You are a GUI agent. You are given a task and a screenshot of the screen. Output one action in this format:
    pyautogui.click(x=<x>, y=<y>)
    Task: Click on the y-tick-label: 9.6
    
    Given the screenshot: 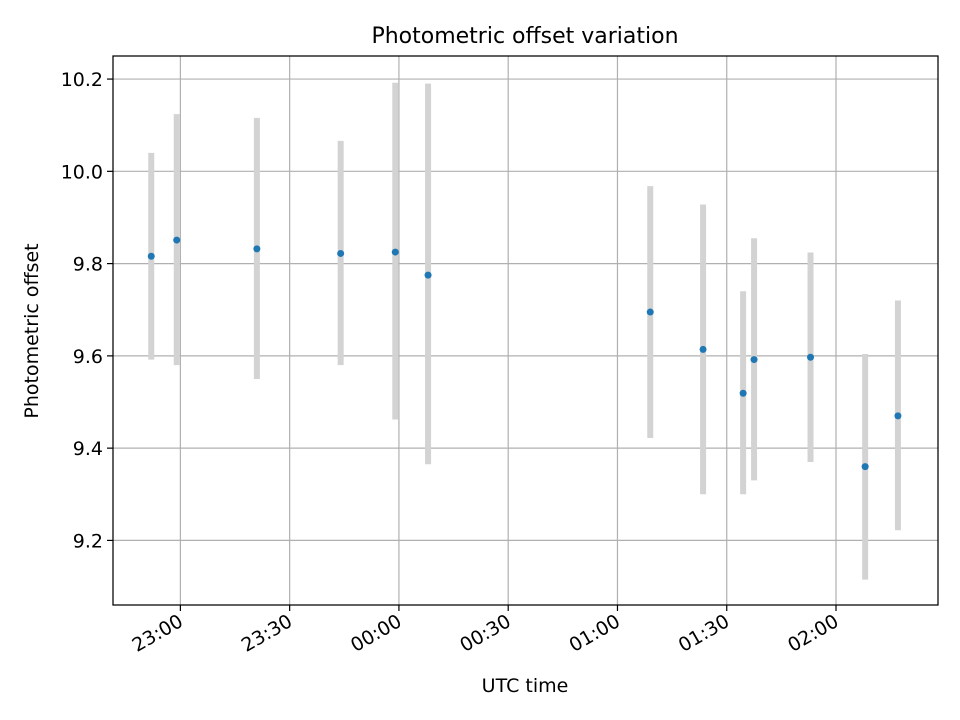 What is the action you would take?
    pyautogui.click(x=88, y=357)
    